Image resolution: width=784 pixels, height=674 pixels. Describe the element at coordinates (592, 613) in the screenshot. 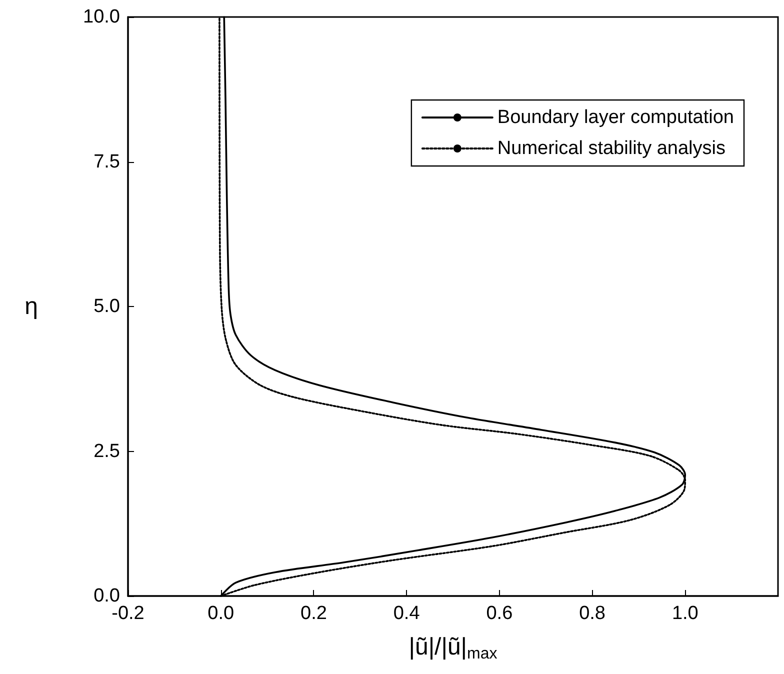

I see `x-tick-label: 0.8` at that location.